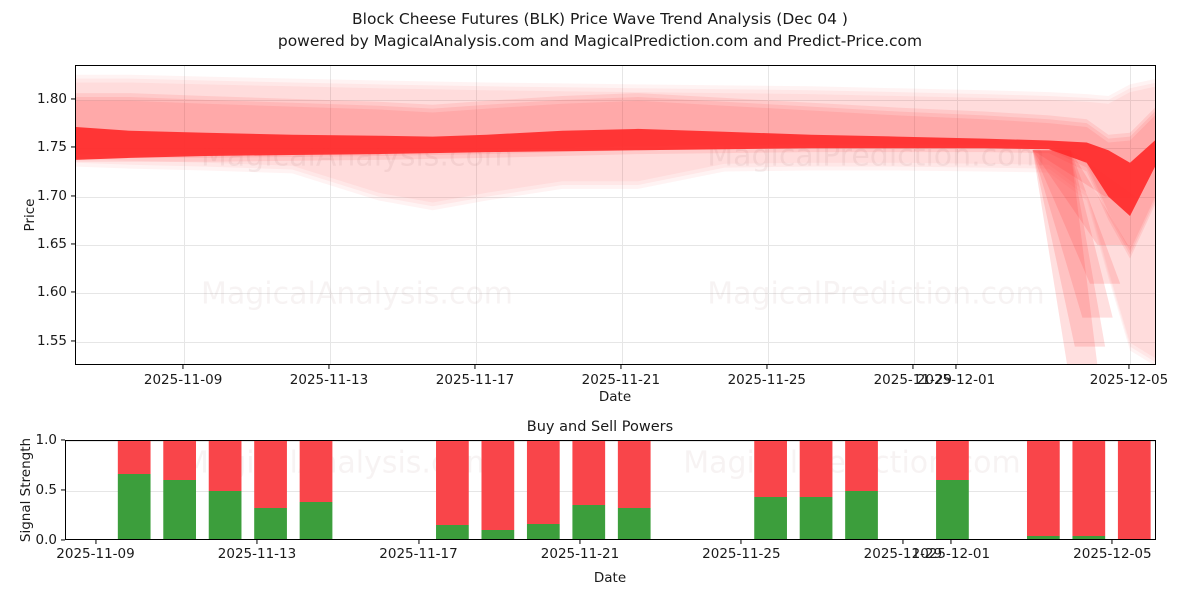  What do you see at coordinates (26, 490) in the screenshot?
I see `signal-y-axis-label: Signal Strength` at bounding box center [26, 490].